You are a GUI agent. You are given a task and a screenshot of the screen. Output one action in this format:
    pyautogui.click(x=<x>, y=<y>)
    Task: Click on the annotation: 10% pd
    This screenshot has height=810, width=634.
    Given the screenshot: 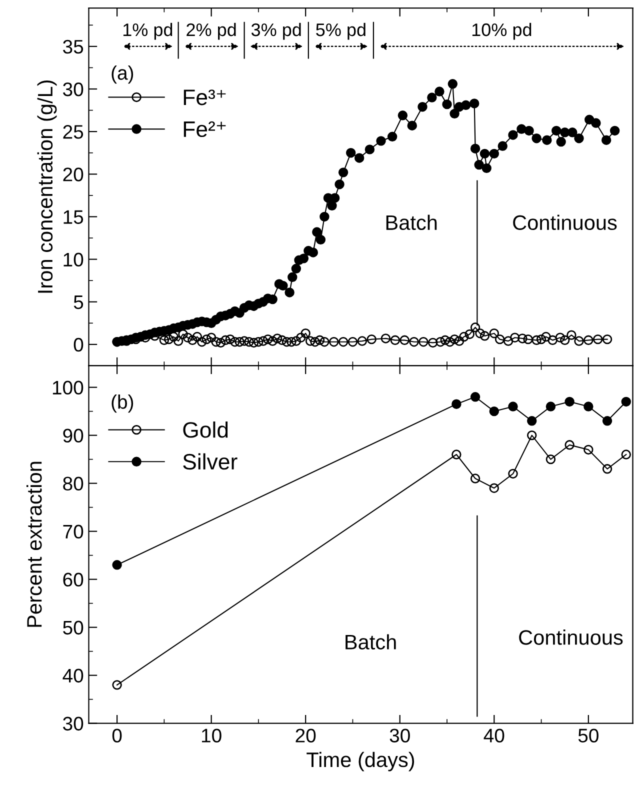 What is the action you would take?
    pyautogui.click(x=502, y=31)
    